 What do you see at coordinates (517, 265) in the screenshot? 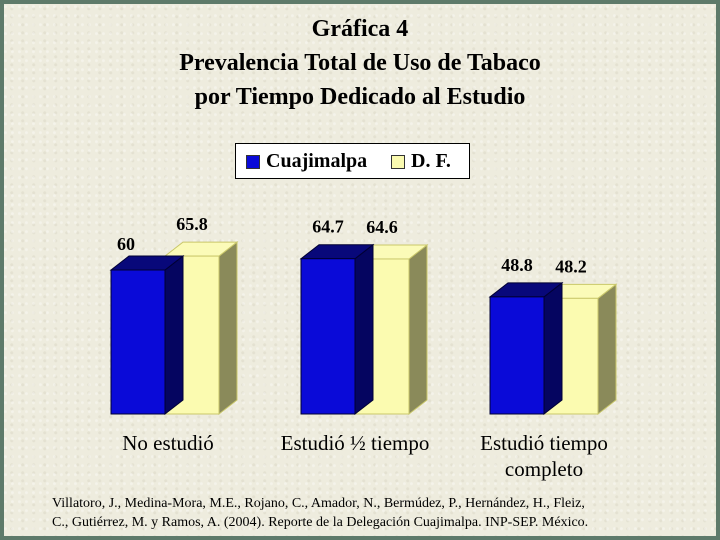
I see `data-label-cuajimalpa-2: 48.8` at bounding box center [517, 265].